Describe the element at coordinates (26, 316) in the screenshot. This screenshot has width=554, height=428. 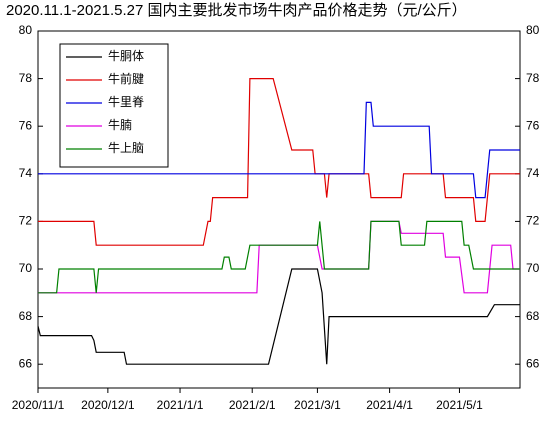
I see `y-tick-label: 68` at that location.